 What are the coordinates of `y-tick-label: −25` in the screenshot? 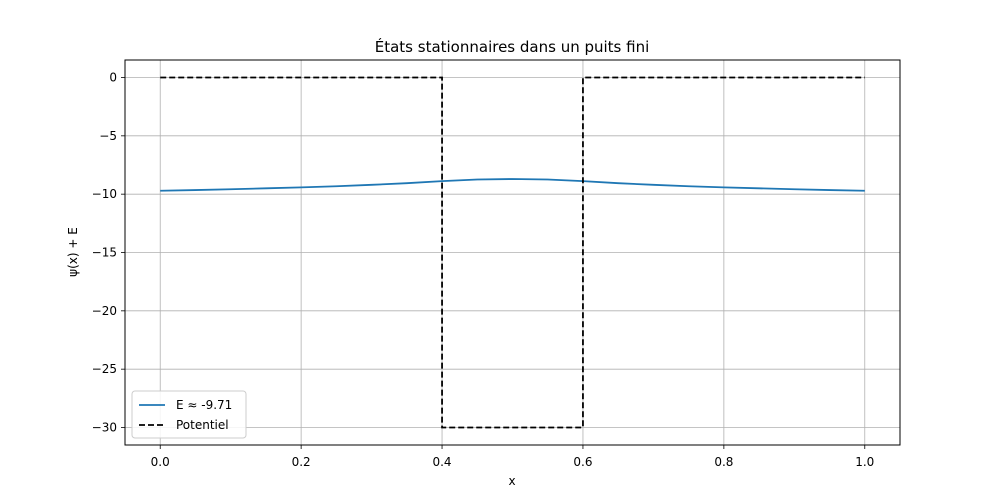 It's located at (104, 369).